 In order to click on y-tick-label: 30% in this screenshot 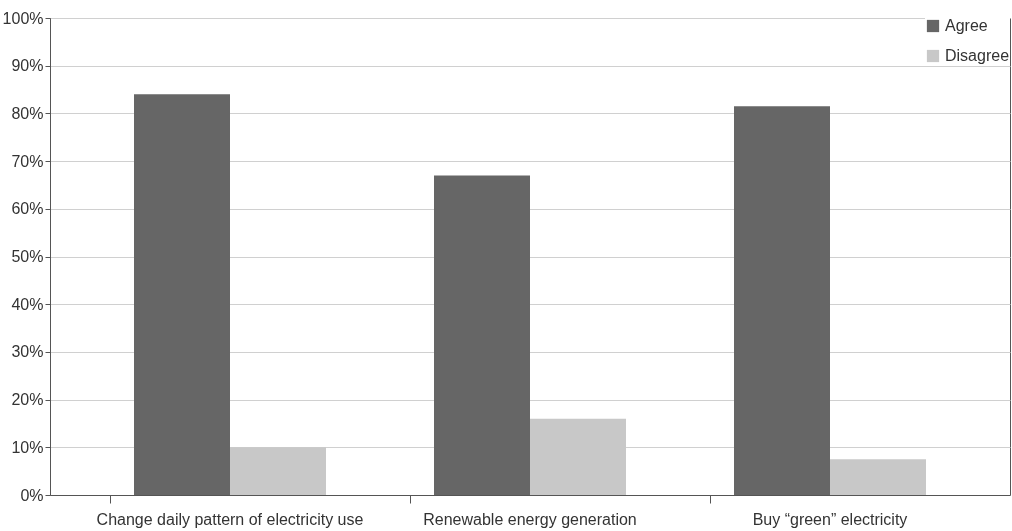, I will do `click(27, 352)`.